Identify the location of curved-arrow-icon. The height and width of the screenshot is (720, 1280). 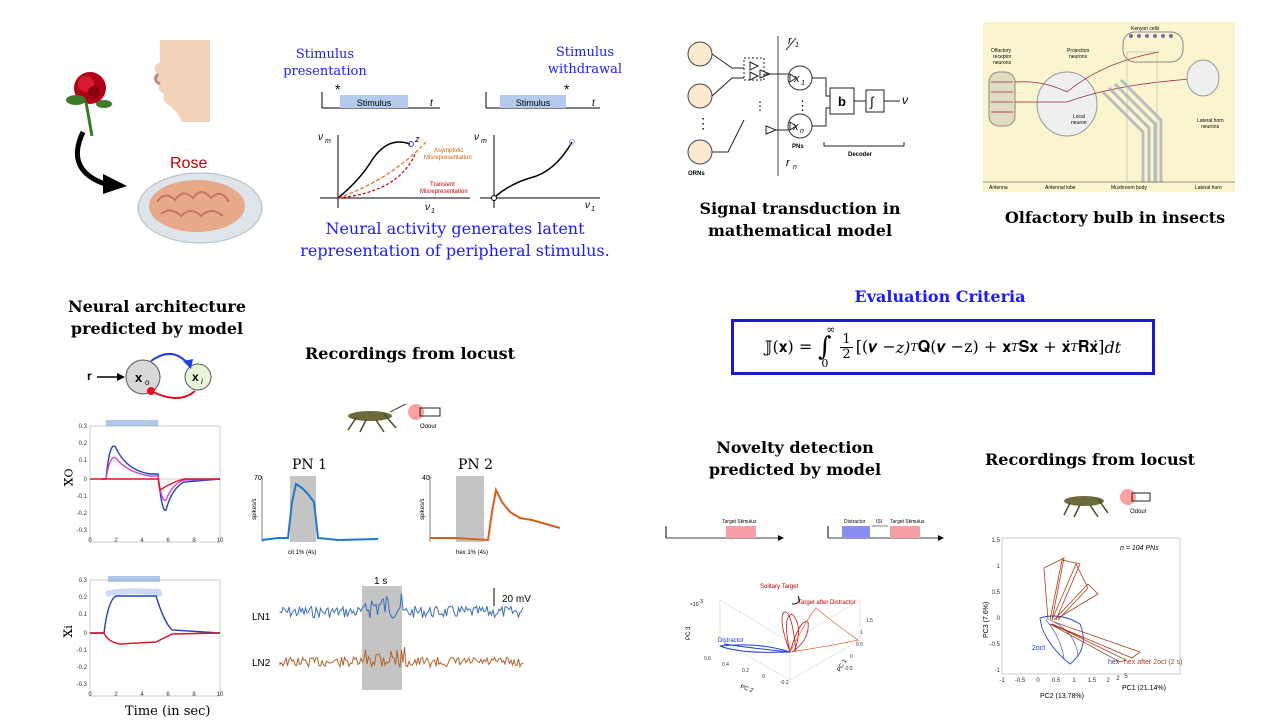
(100, 167).